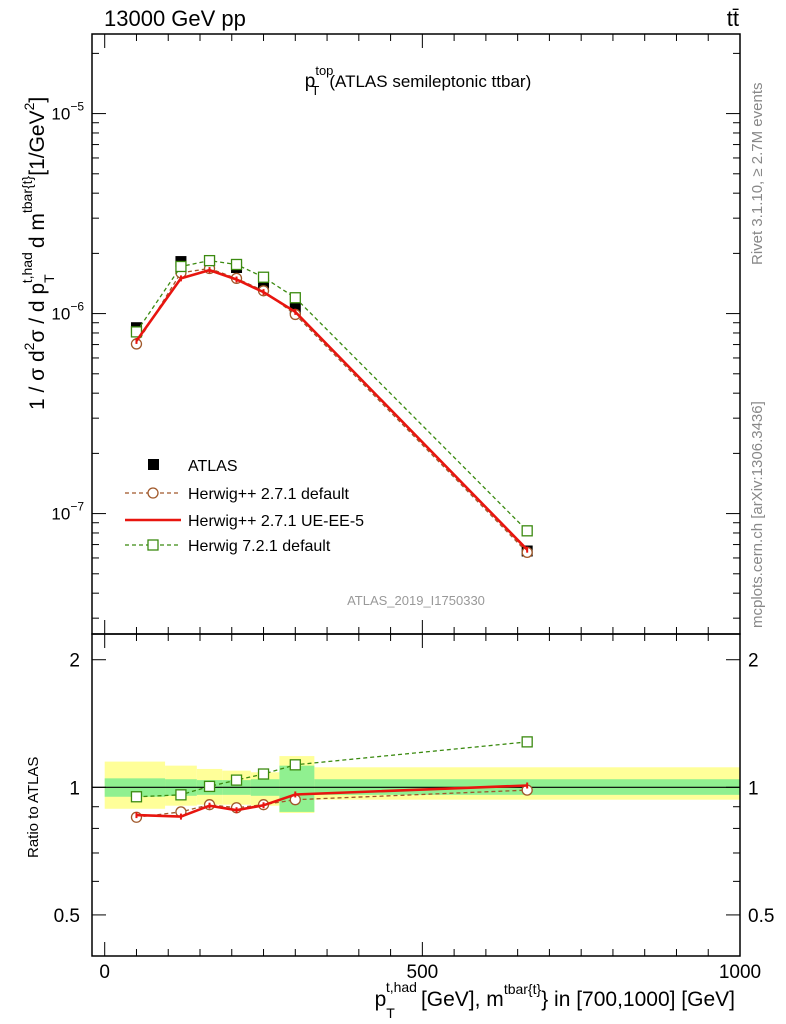 The width and height of the screenshot is (786, 1024). I want to click on main-y-axis-label: 1 / σ d2σ / d pTt,hadd mtbar{t}[1/GeV2], so click(38, 253).